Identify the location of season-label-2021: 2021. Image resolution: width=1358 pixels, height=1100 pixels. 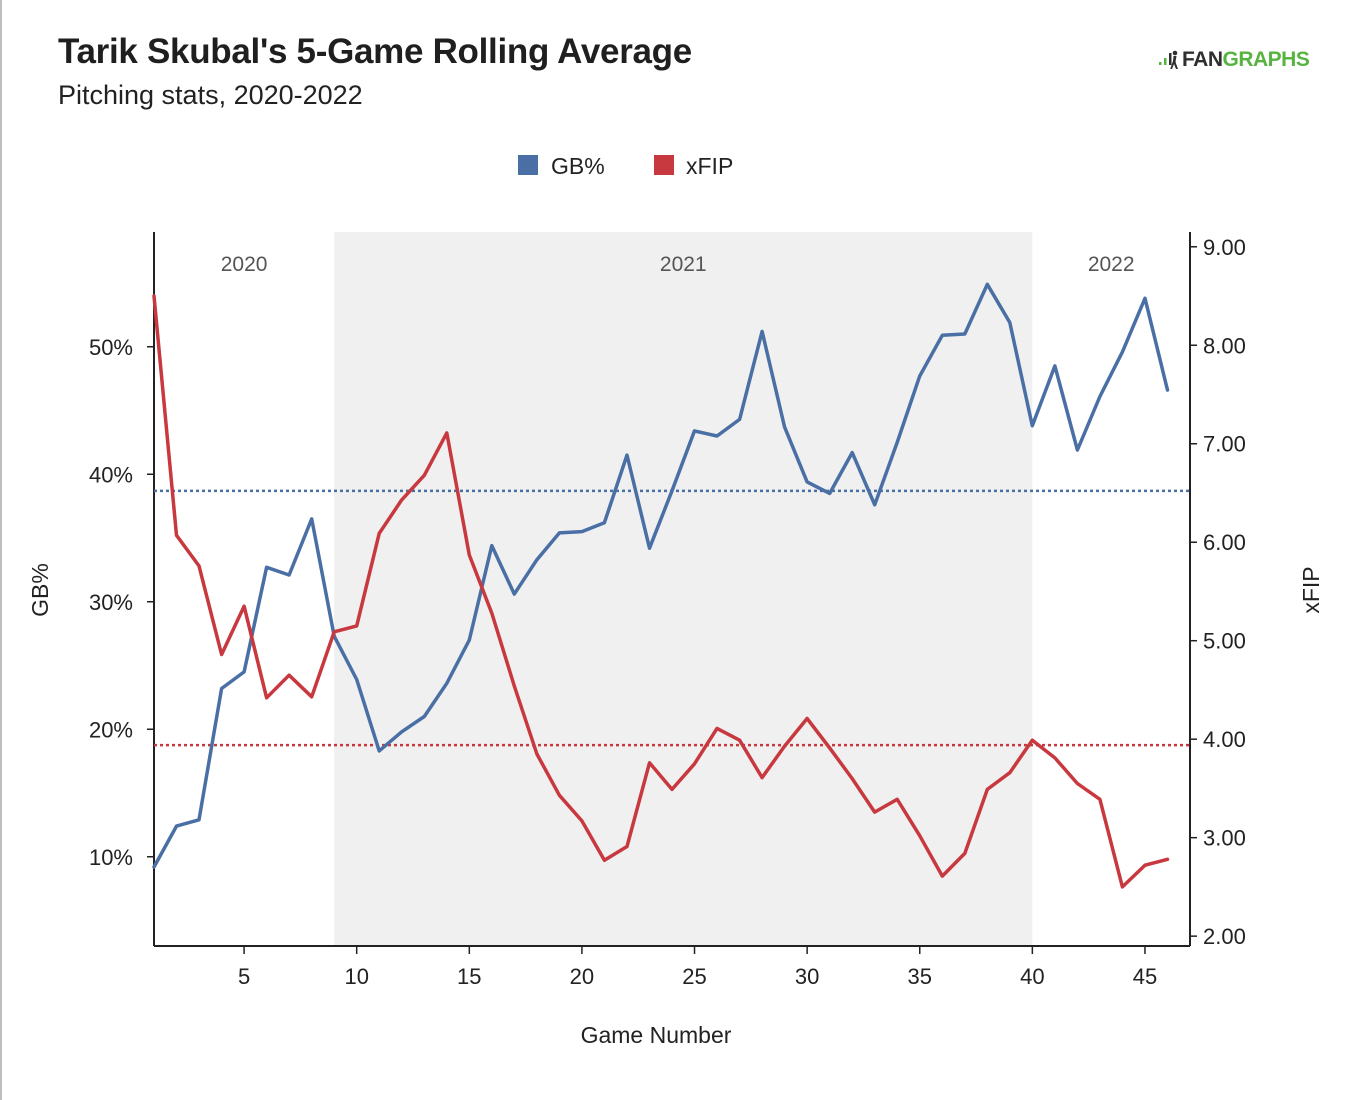
(683, 264).